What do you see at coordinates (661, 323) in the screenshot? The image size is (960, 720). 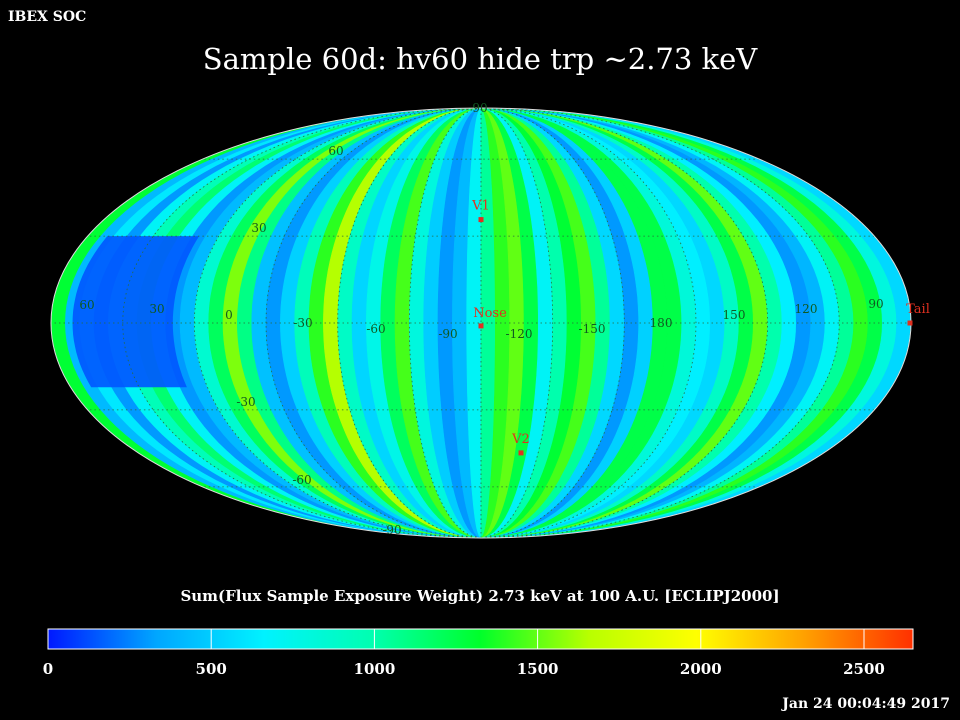 I see `longitude-label: 180` at bounding box center [661, 323].